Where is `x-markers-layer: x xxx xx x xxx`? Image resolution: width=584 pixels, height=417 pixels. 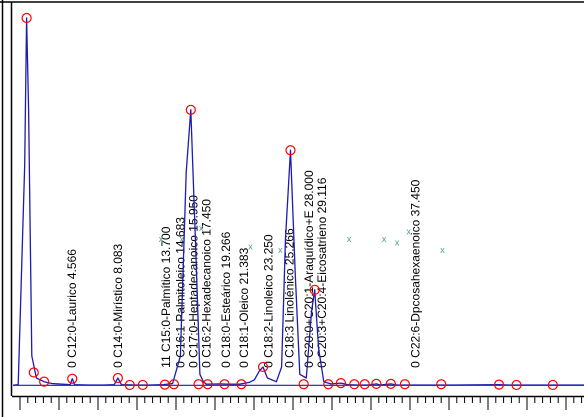 x-markers-layer: x xxx xx x xxx is located at coordinates (302, 239).